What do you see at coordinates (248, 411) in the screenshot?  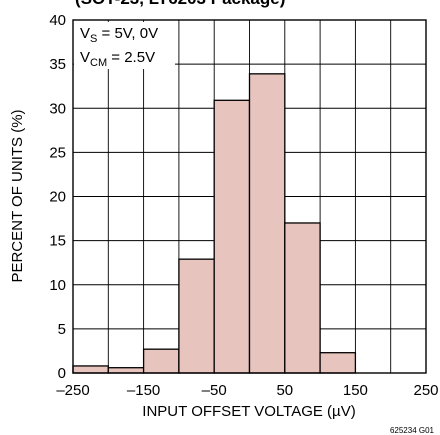 I see `x-axis-label: INPUT OFFSET VOLTAGE (µV)` at bounding box center [248, 411].